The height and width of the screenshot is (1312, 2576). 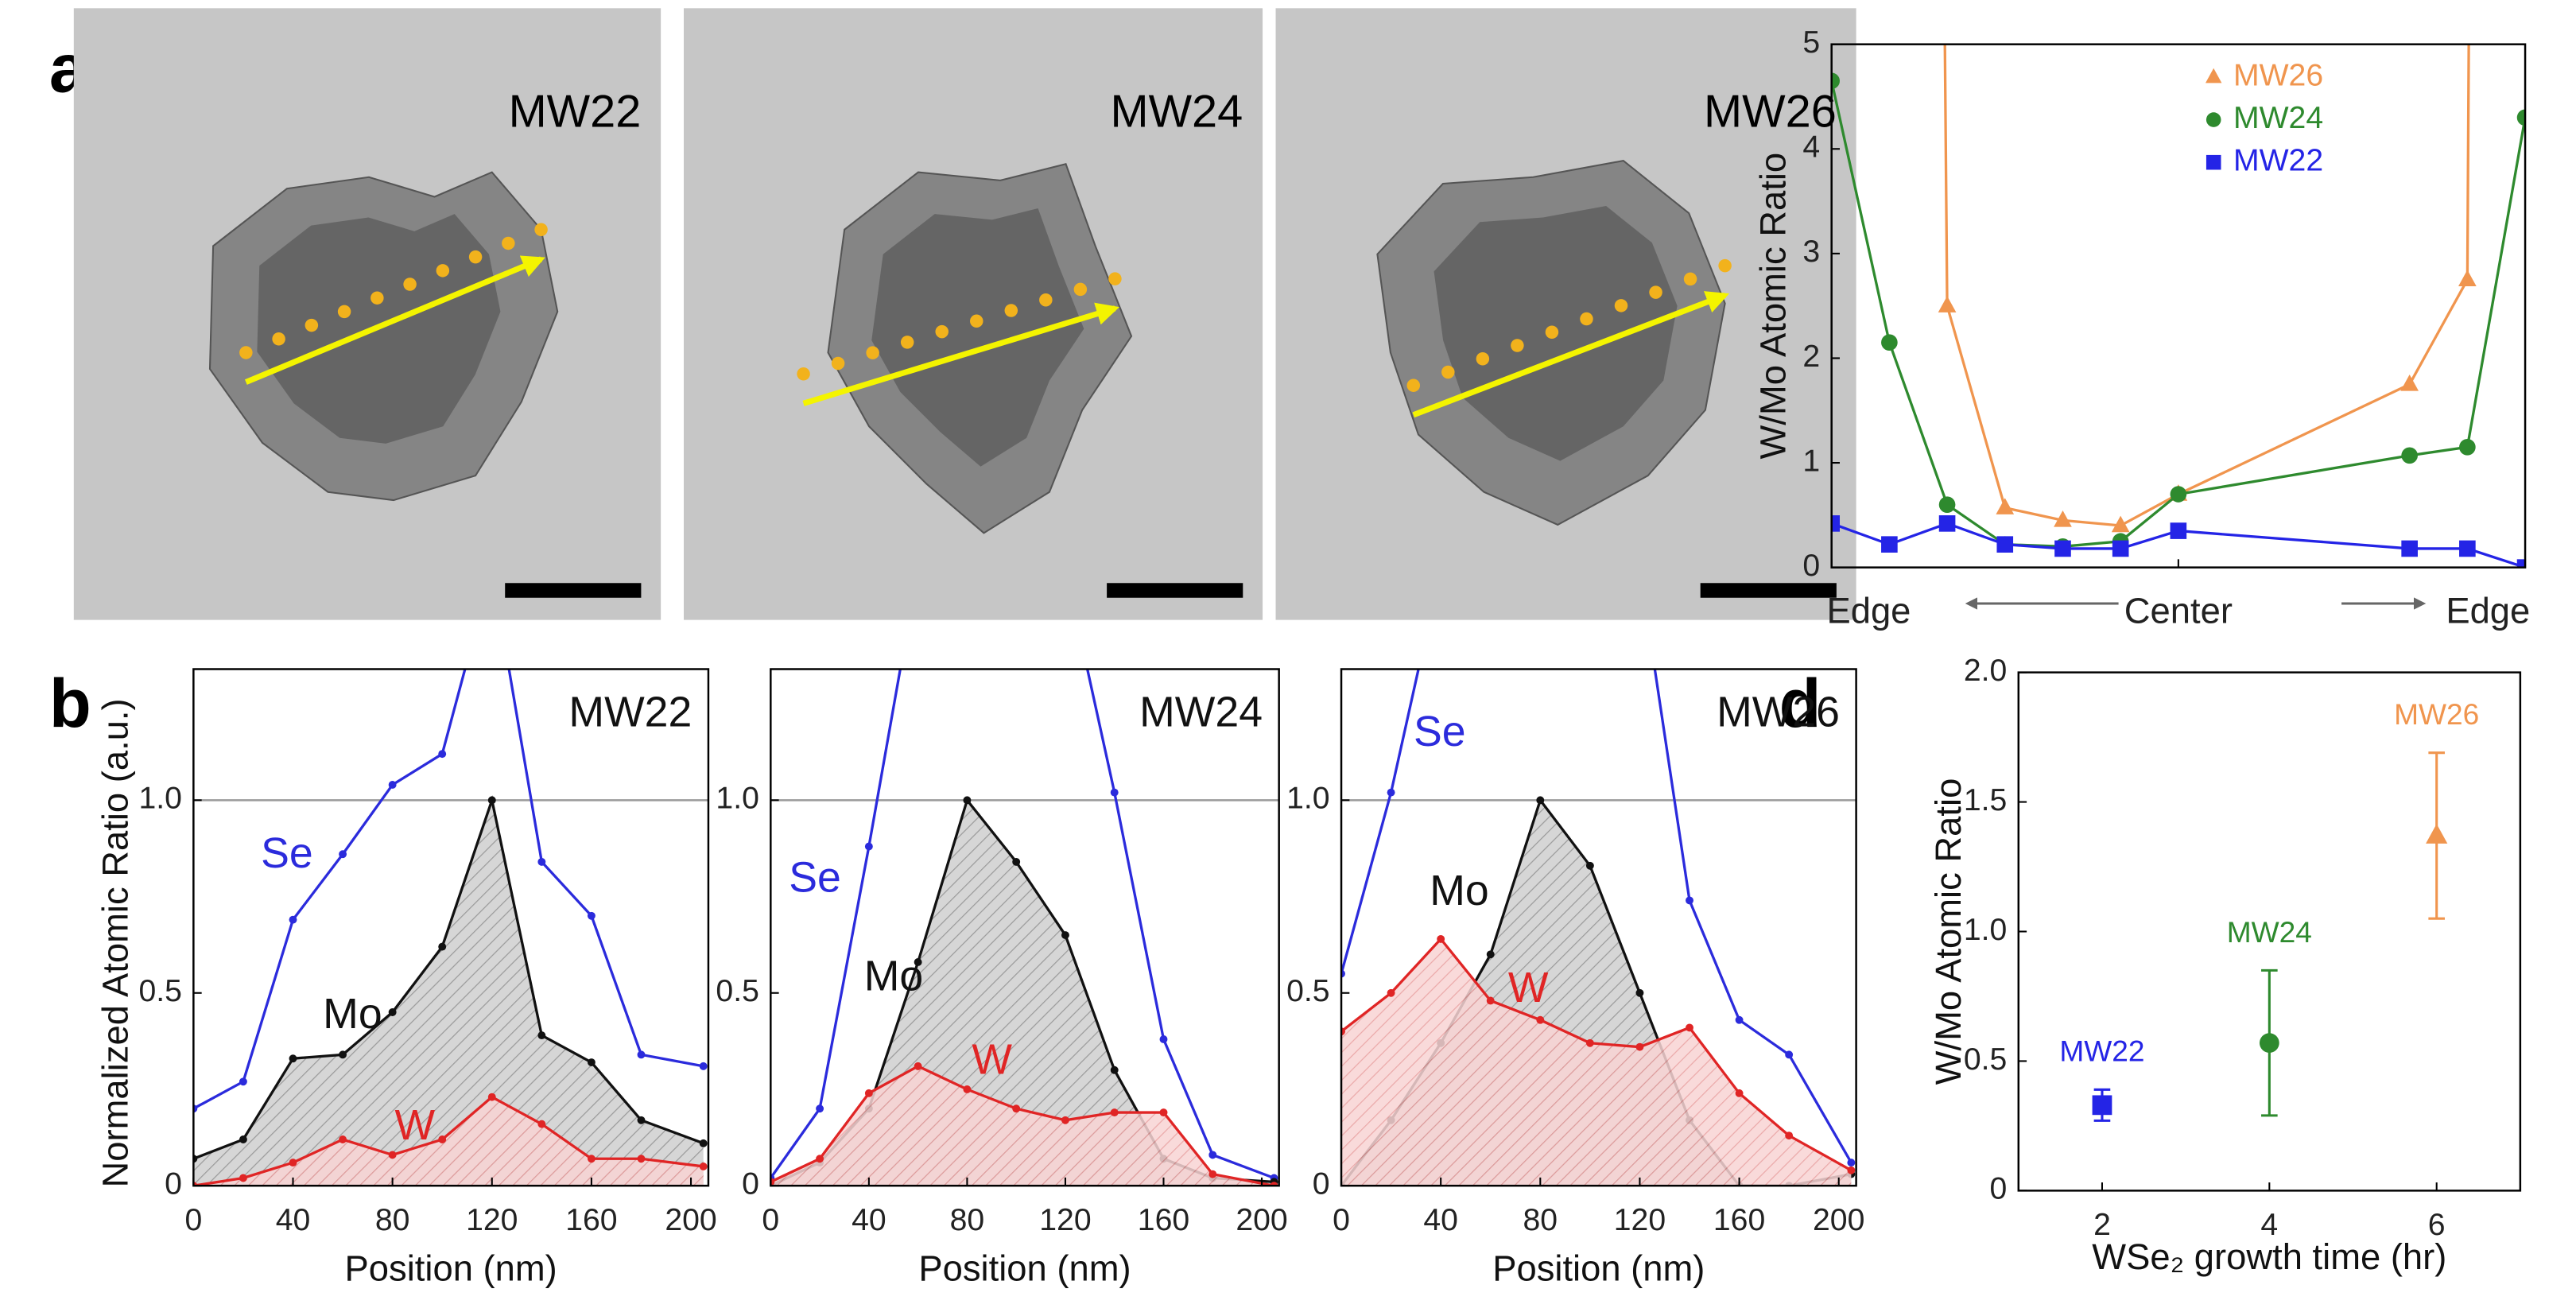 What do you see at coordinates (1441, 1220) in the screenshot?
I see `x-tick-label: 40` at bounding box center [1441, 1220].